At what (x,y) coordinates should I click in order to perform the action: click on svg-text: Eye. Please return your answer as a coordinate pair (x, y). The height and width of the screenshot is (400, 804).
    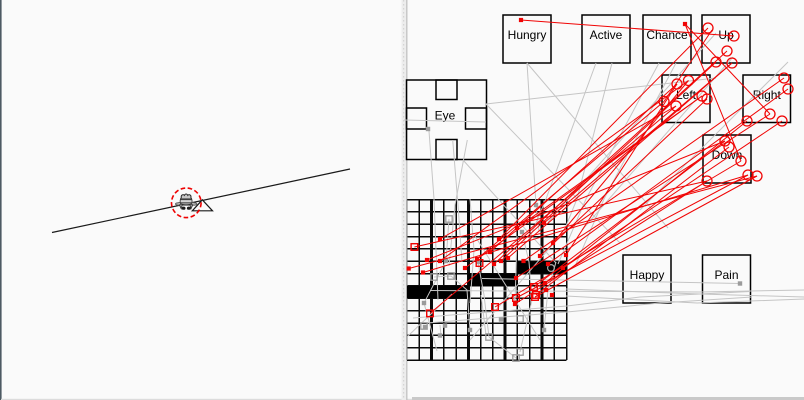
    Looking at the image, I should click on (445, 115).